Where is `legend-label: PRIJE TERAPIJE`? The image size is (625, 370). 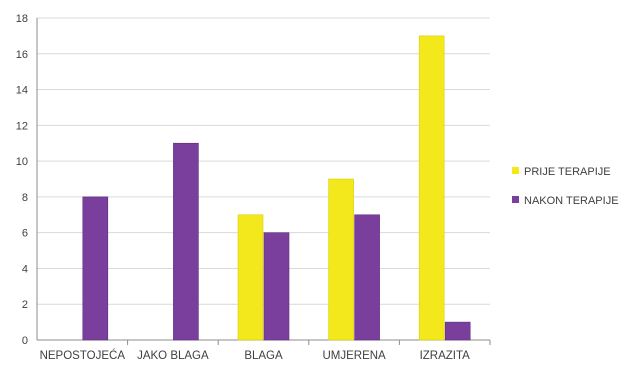 legend-label: PRIJE TERAPIJE is located at coordinates (567, 172).